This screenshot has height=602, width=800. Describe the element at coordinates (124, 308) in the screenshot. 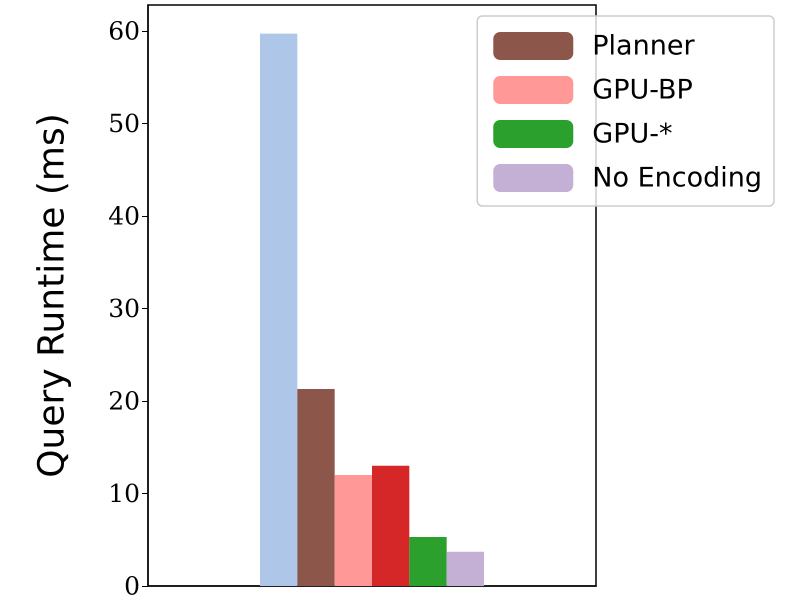

I see `y-tick-label: 30` at that location.